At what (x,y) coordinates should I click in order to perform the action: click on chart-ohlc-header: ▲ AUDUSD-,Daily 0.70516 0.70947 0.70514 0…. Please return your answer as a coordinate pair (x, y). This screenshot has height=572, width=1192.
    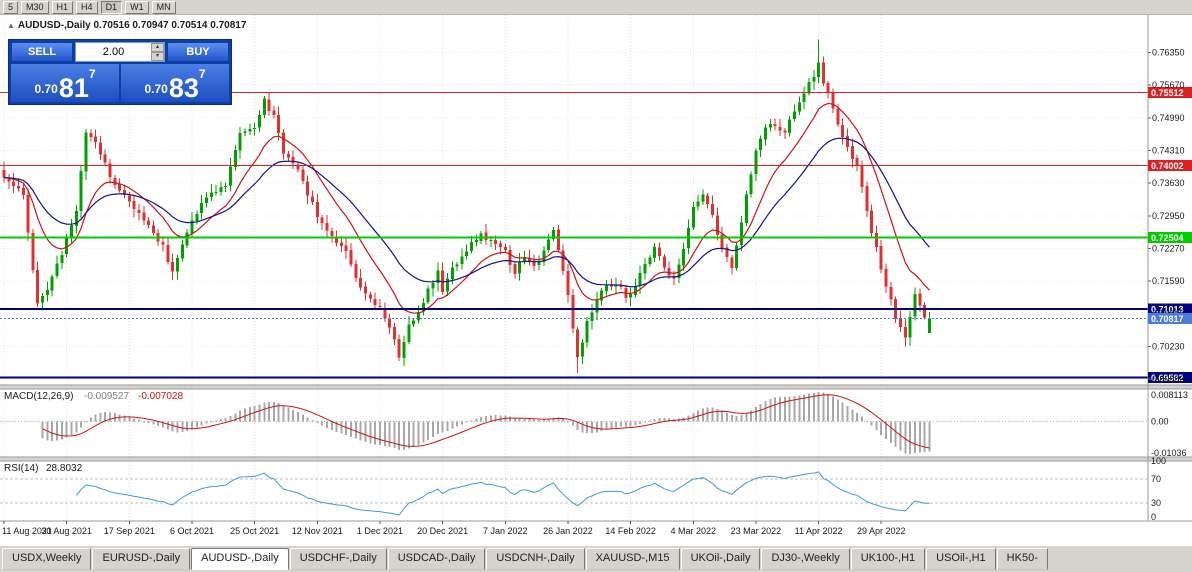
    Looking at the image, I should click on (126, 25).